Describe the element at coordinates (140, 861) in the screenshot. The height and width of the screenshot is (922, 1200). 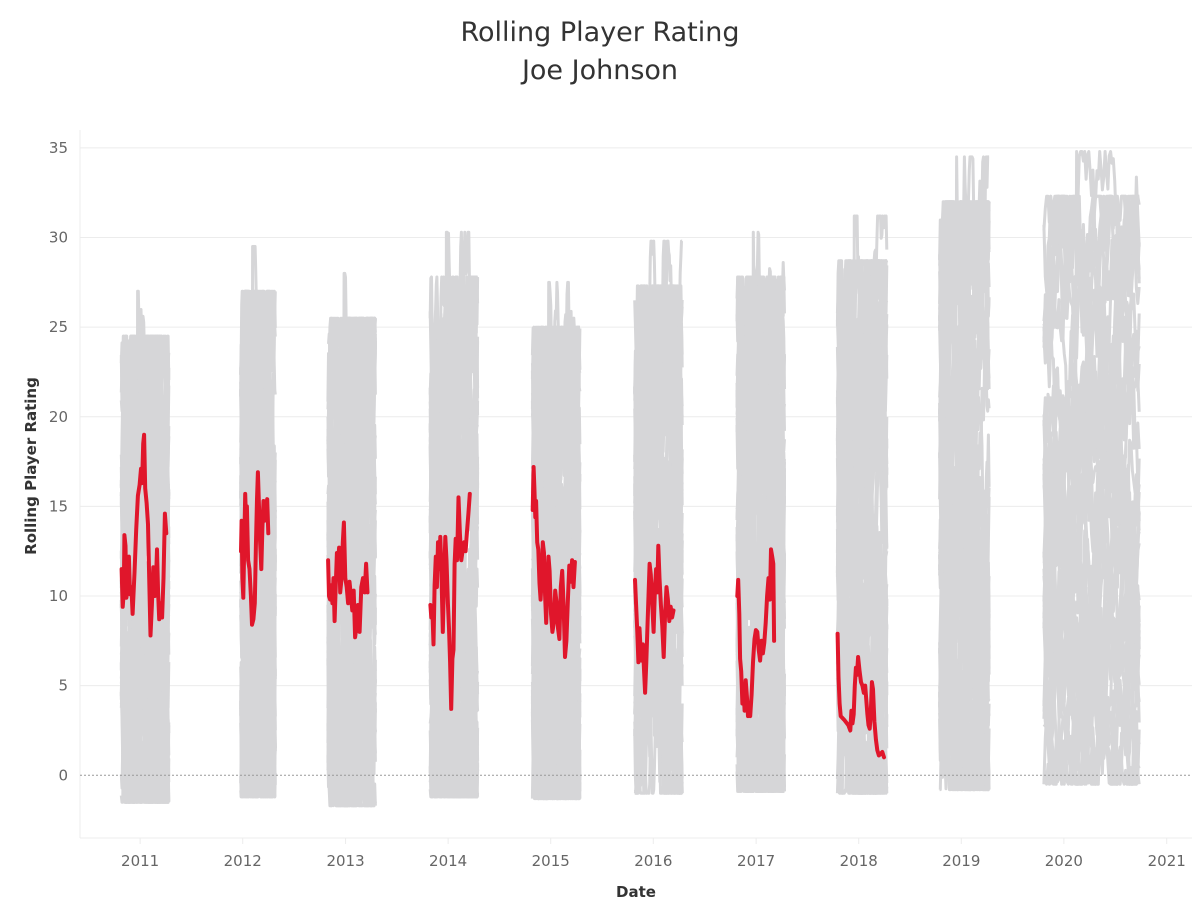
I see `x-tick-label: 2011` at that location.